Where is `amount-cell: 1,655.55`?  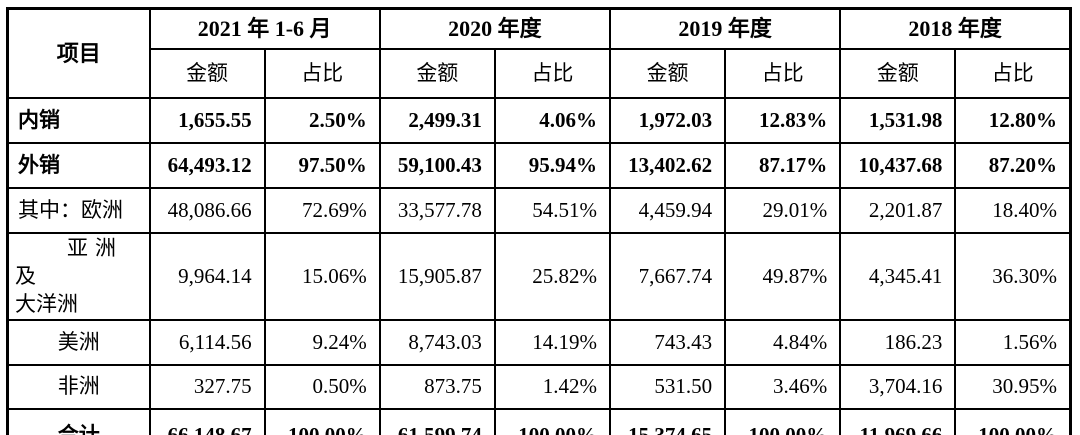
amount-cell: 1,655.55 is located at coordinates (207, 120).